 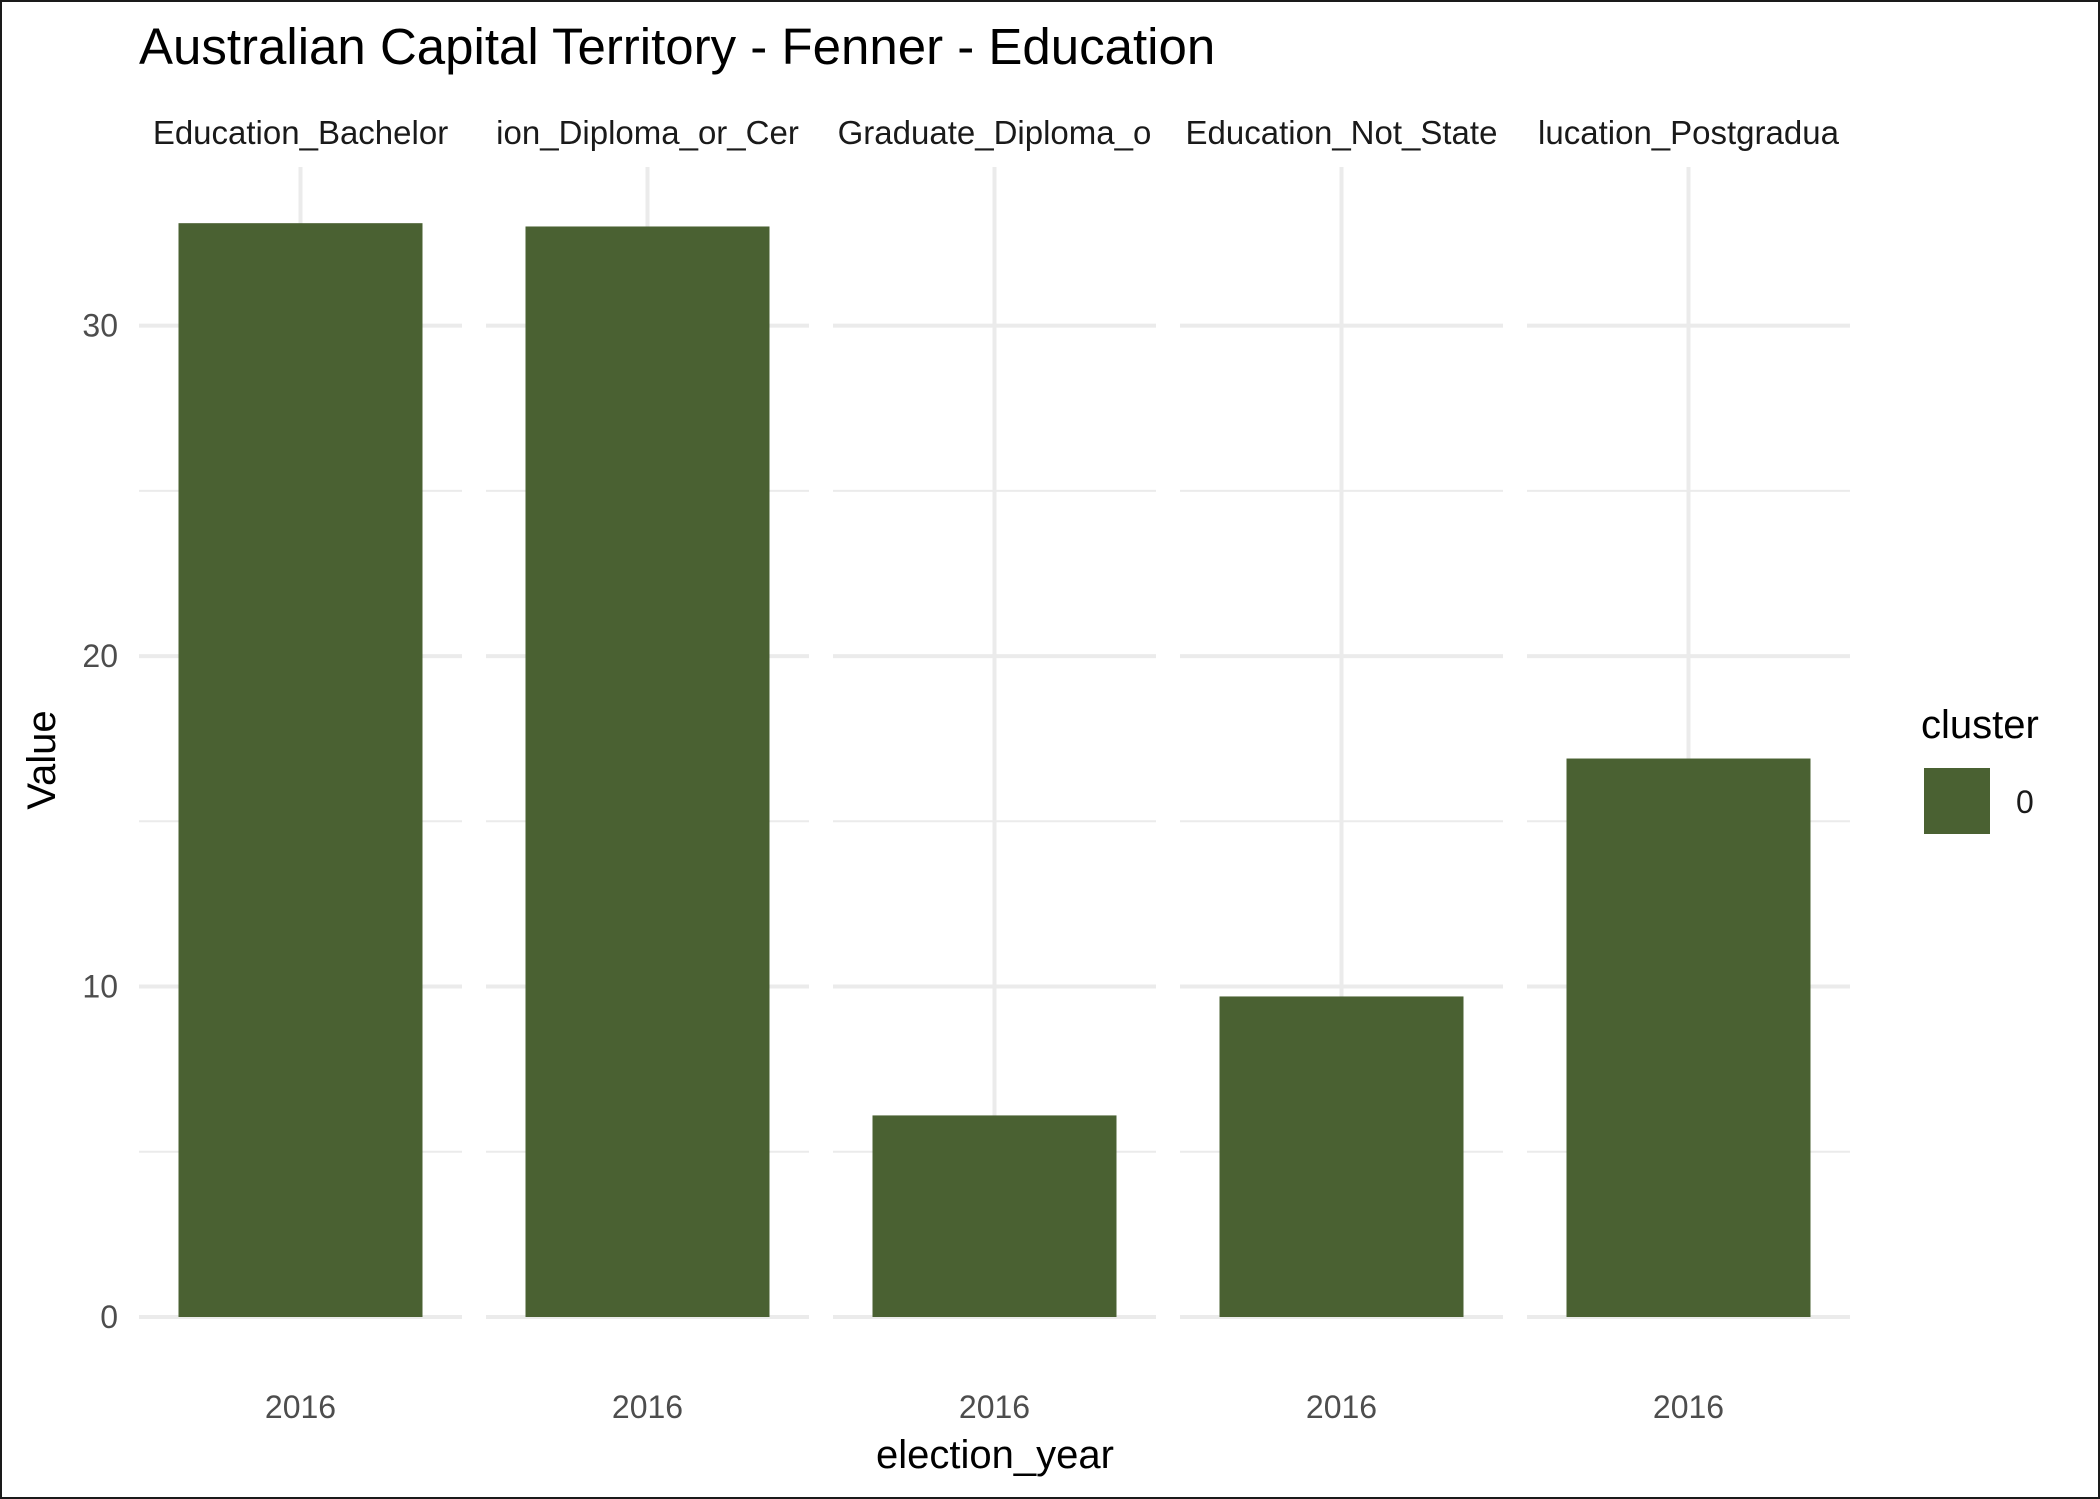 What do you see at coordinates (1980, 725) in the screenshot?
I see `legend-title: cluster` at bounding box center [1980, 725].